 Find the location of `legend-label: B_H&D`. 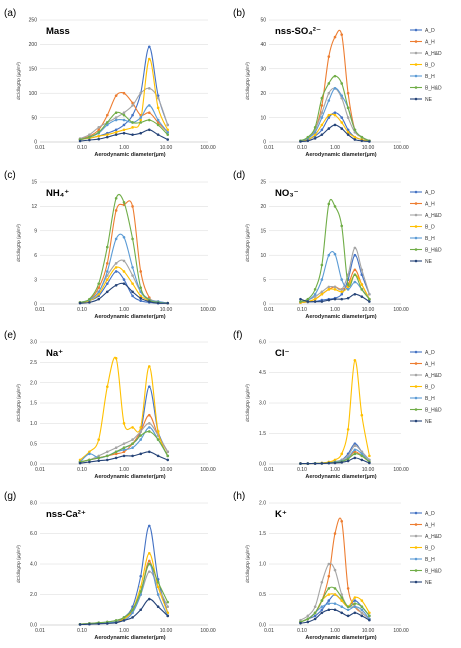

legend-label: B_H&D is located at coordinates (433, 88).